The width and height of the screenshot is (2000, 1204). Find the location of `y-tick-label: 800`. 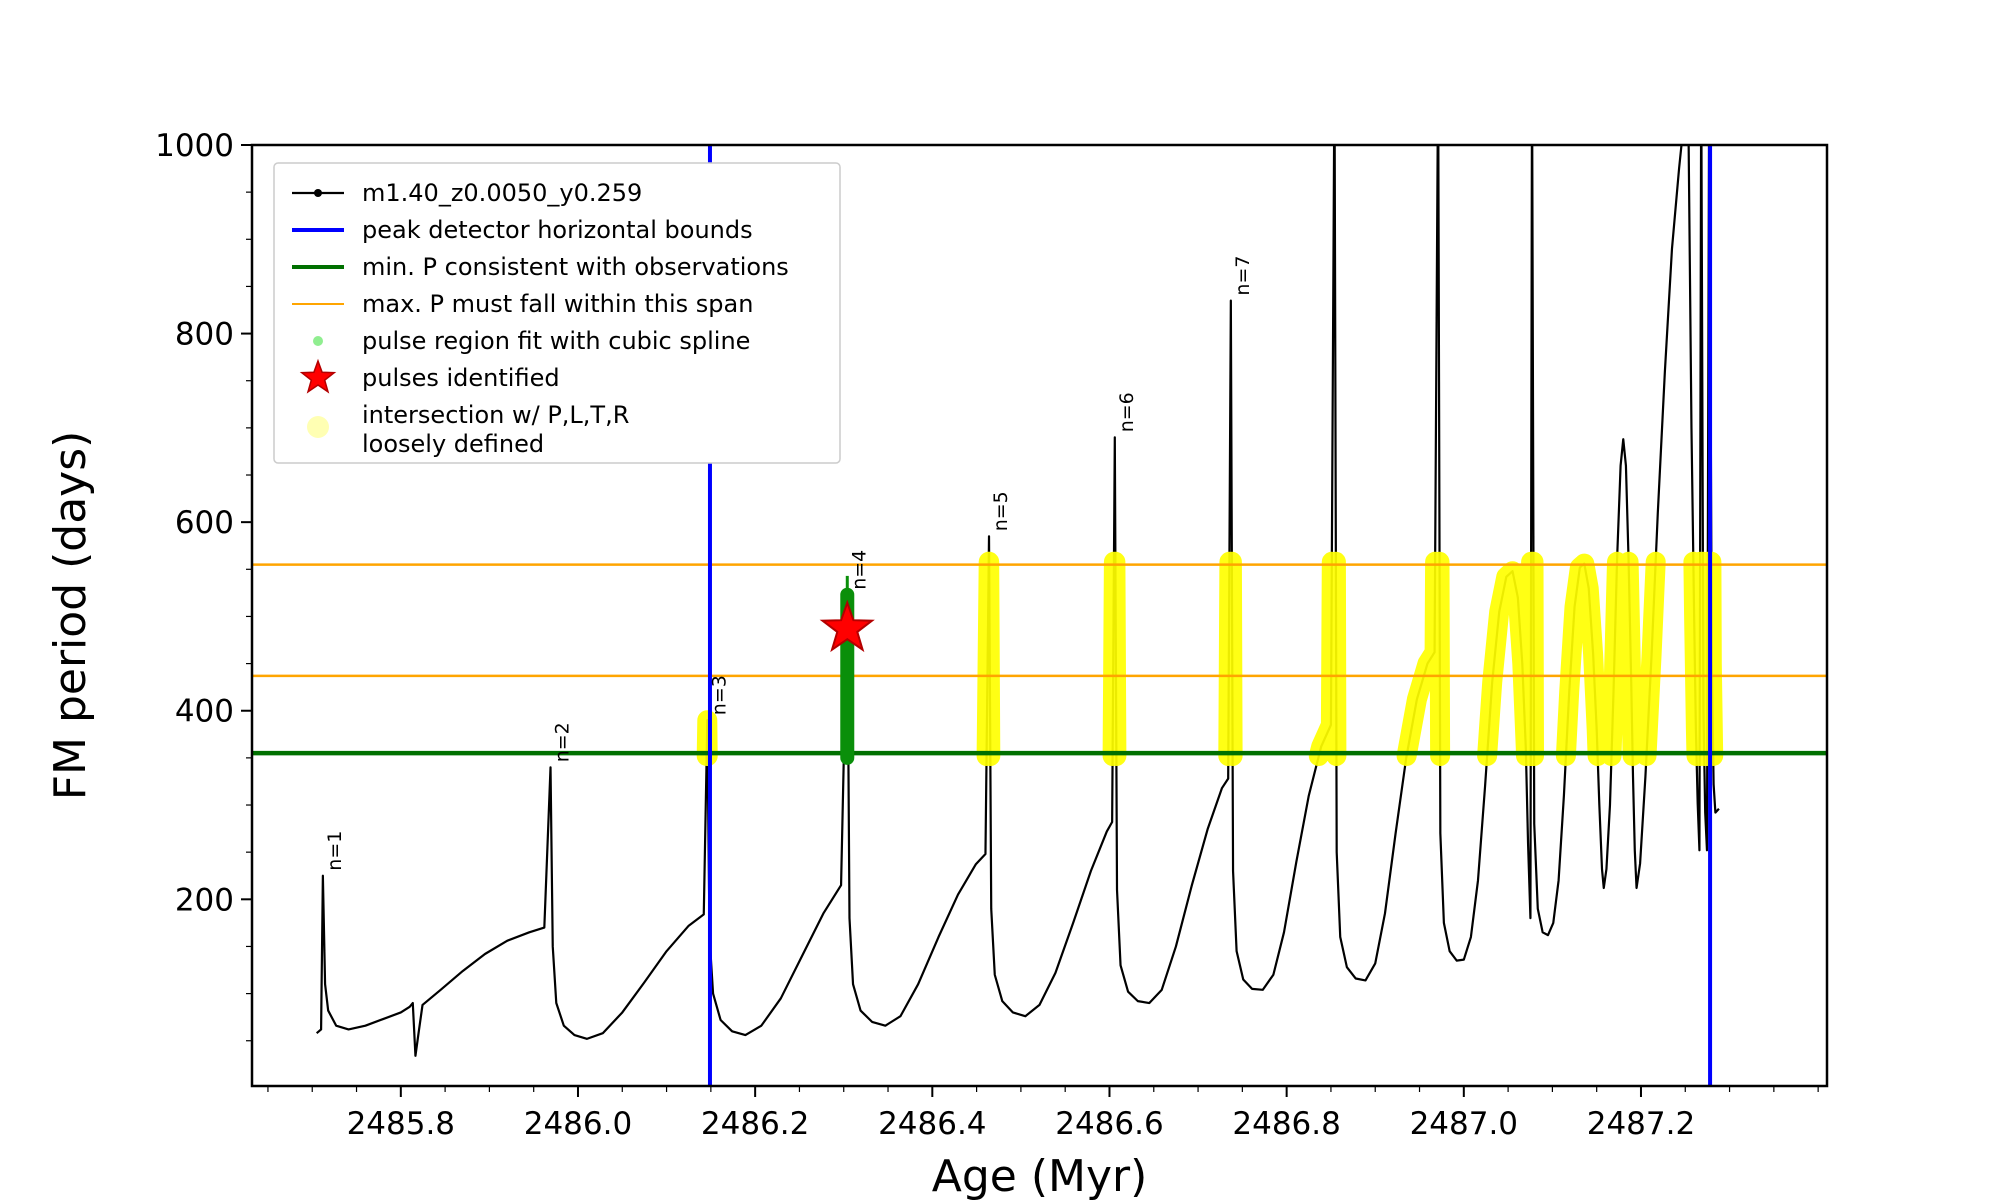

y-tick-label: 800 is located at coordinates (204, 335).